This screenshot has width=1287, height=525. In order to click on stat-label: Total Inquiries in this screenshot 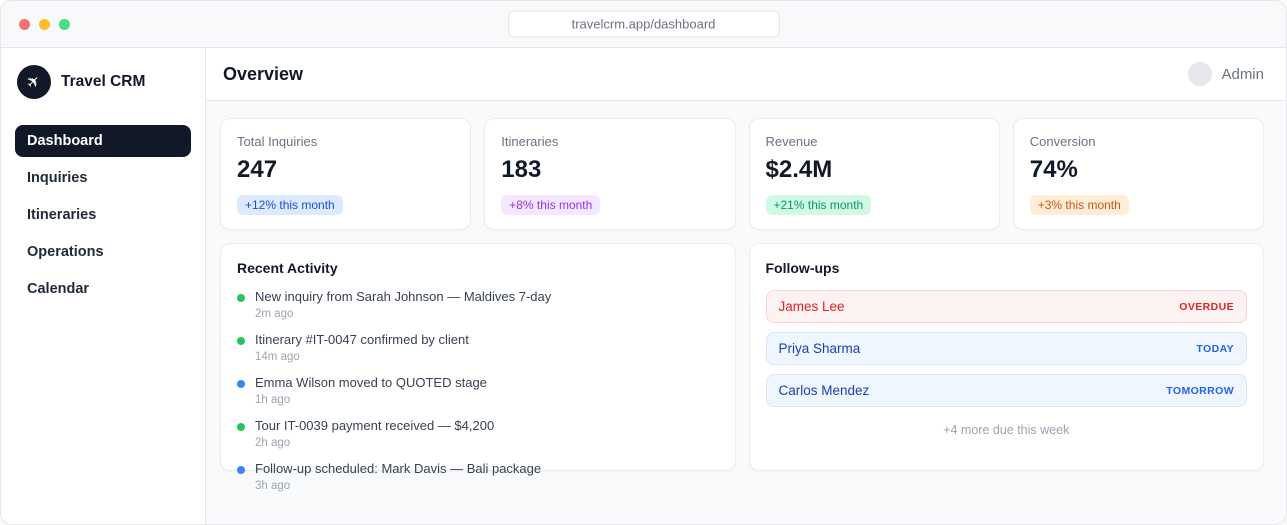, I will do `click(277, 141)`.